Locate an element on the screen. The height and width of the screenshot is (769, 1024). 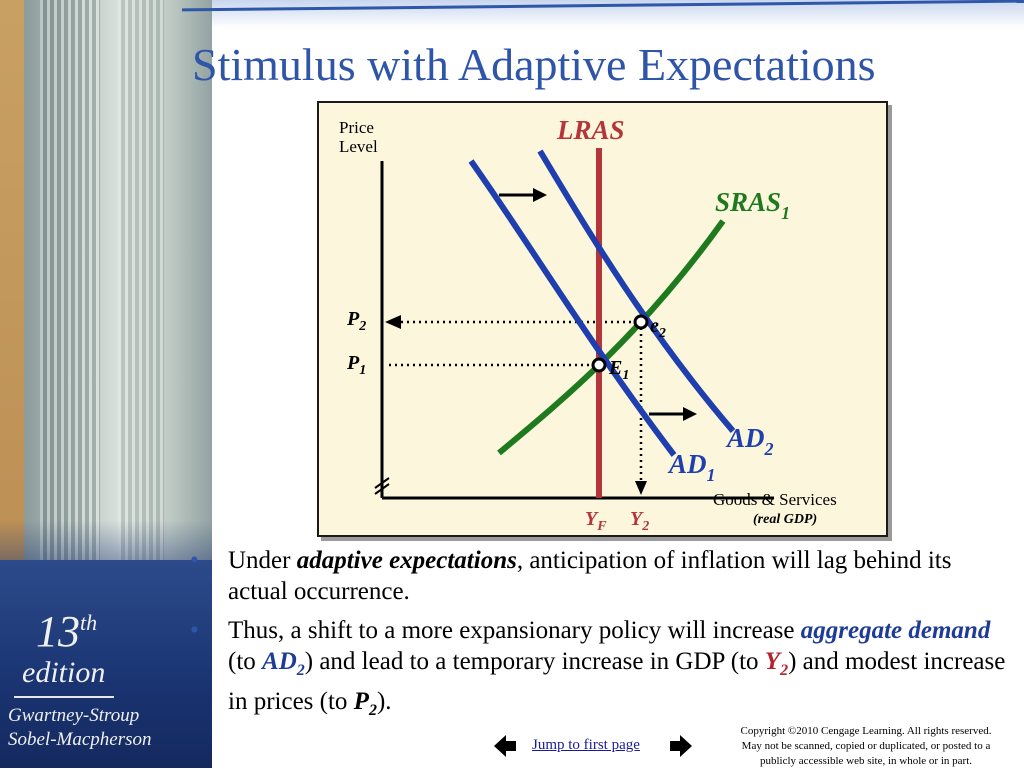
edition-label: edition is located at coordinates (64, 672).